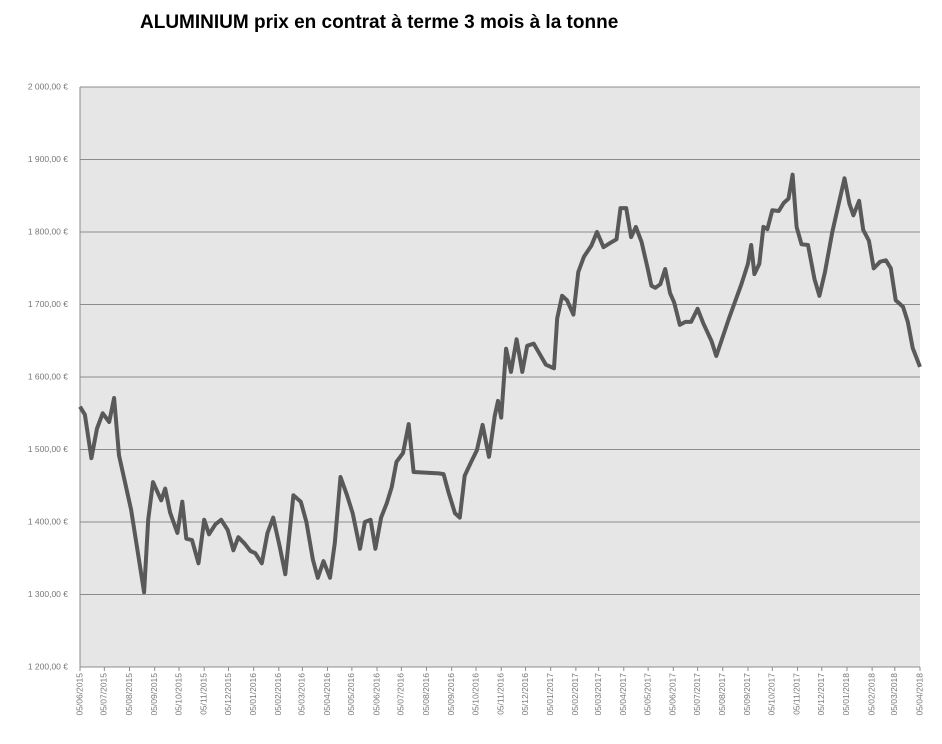  Describe the element at coordinates (623, 694) in the screenshot. I see `x-tick-label: 05/04/2017` at that location.